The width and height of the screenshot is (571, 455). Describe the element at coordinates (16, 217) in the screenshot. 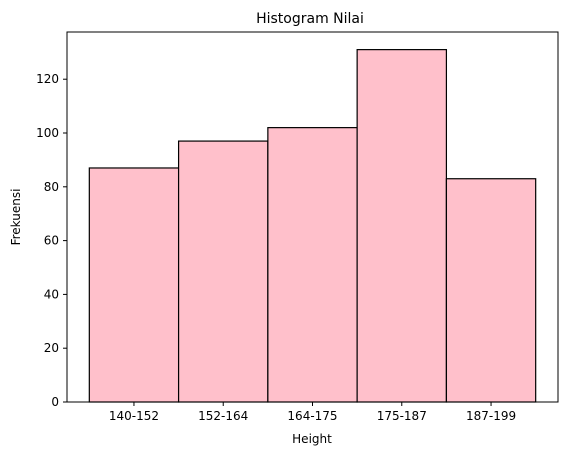

I see `y-axis-label: Frekuensi` at that location.